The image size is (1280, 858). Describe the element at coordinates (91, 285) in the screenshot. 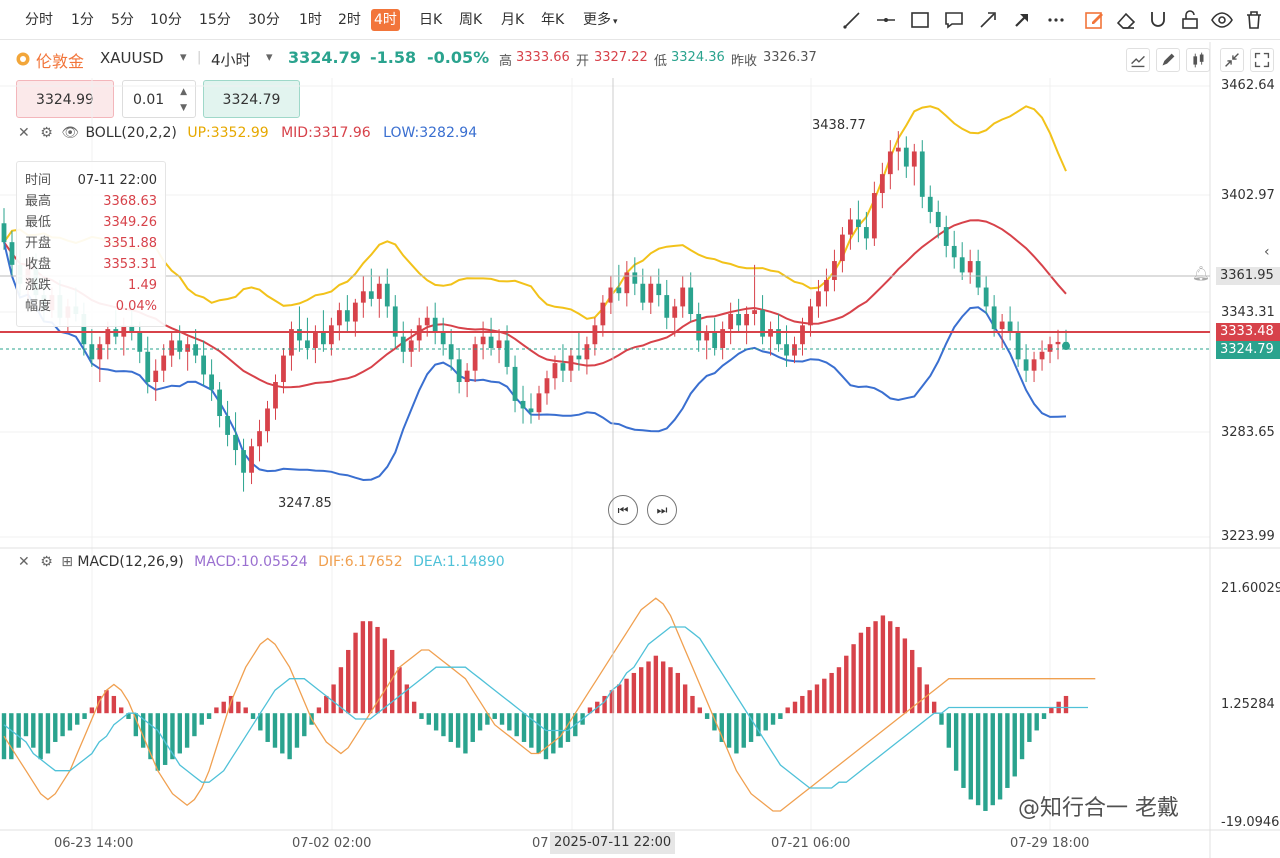

I see `ohlc-row: 涨跌 1.49` at that location.